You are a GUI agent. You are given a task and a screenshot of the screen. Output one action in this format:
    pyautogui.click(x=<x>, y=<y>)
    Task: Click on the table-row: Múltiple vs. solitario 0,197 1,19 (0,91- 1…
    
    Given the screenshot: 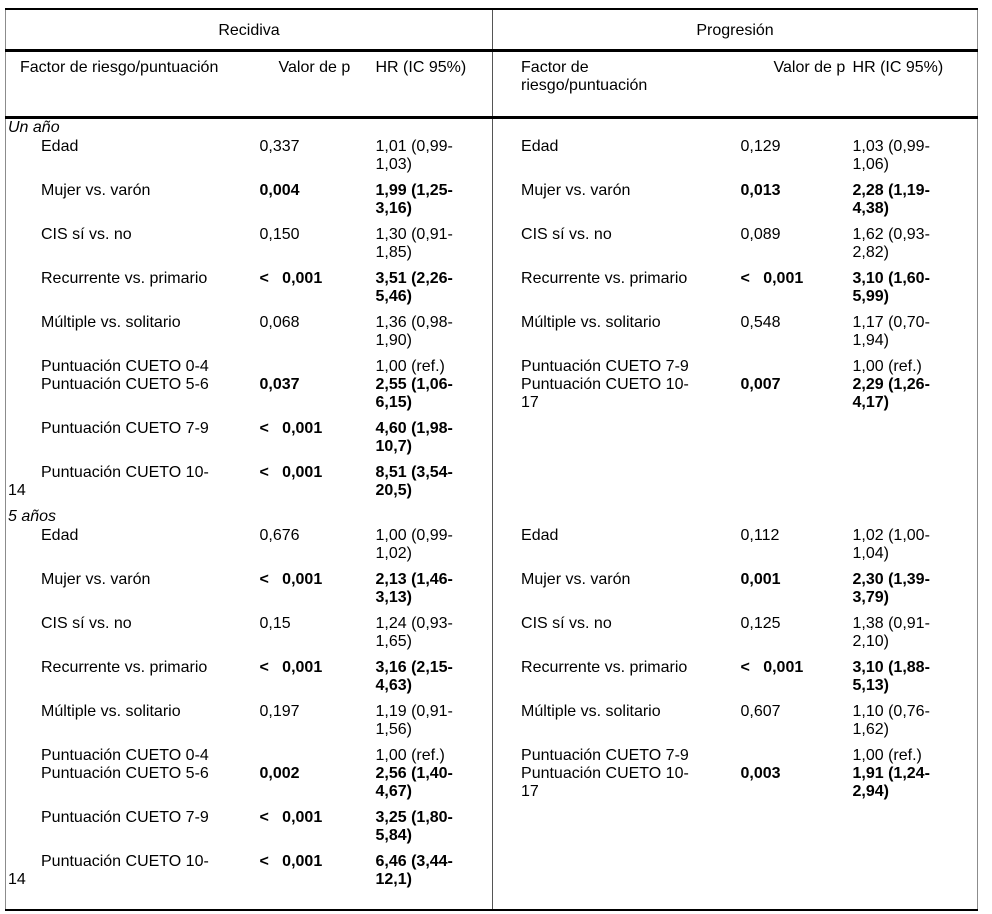 What is the action you would take?
    pyautogui.click(x=492, y=725)
    